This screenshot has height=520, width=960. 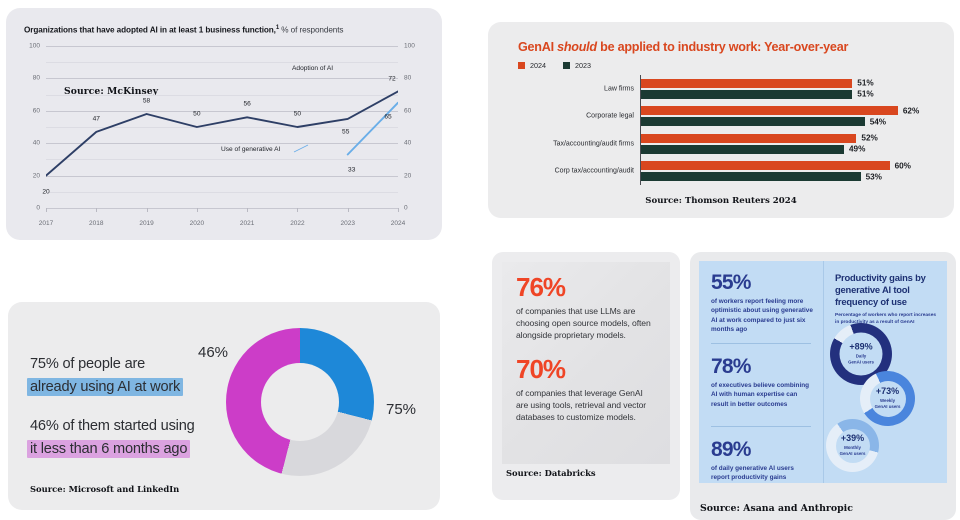 I want to click on bar-2023: 53%, so click(x=761, y=177).